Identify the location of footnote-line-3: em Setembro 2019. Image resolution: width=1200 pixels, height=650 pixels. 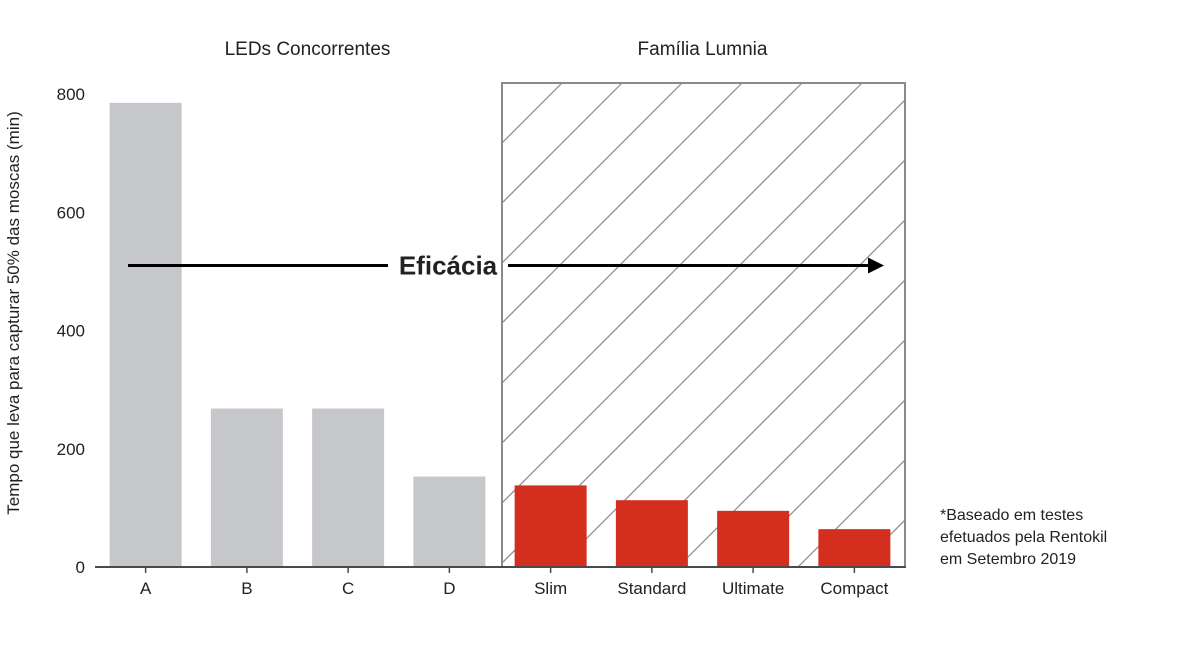
(1008, 559).